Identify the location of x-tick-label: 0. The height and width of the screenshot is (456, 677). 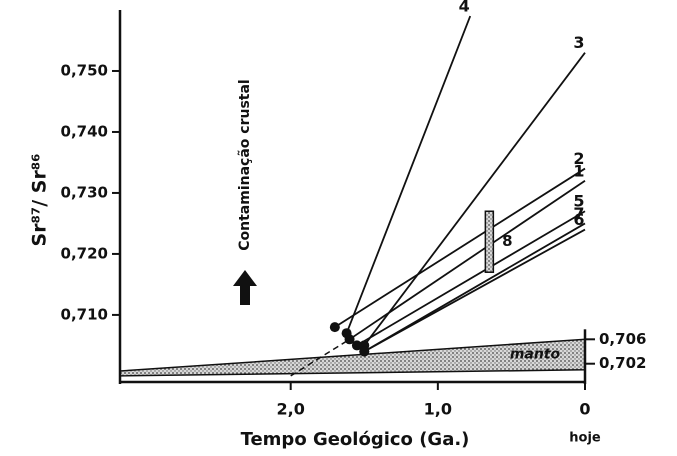
(584, 409).